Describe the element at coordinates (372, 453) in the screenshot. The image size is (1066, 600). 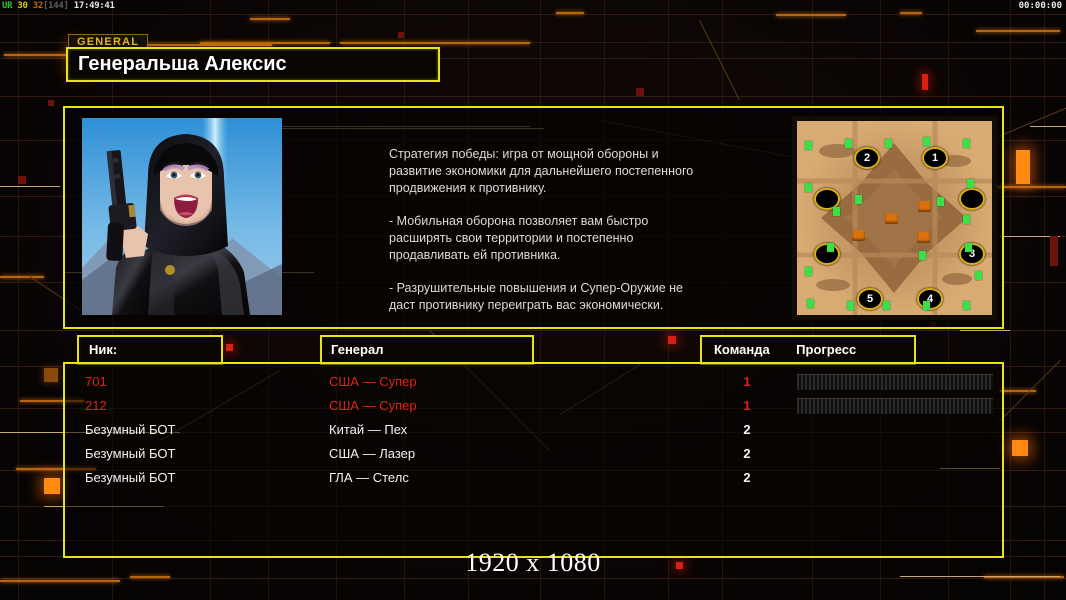
I see `row-general: США — Лазер` at that location.